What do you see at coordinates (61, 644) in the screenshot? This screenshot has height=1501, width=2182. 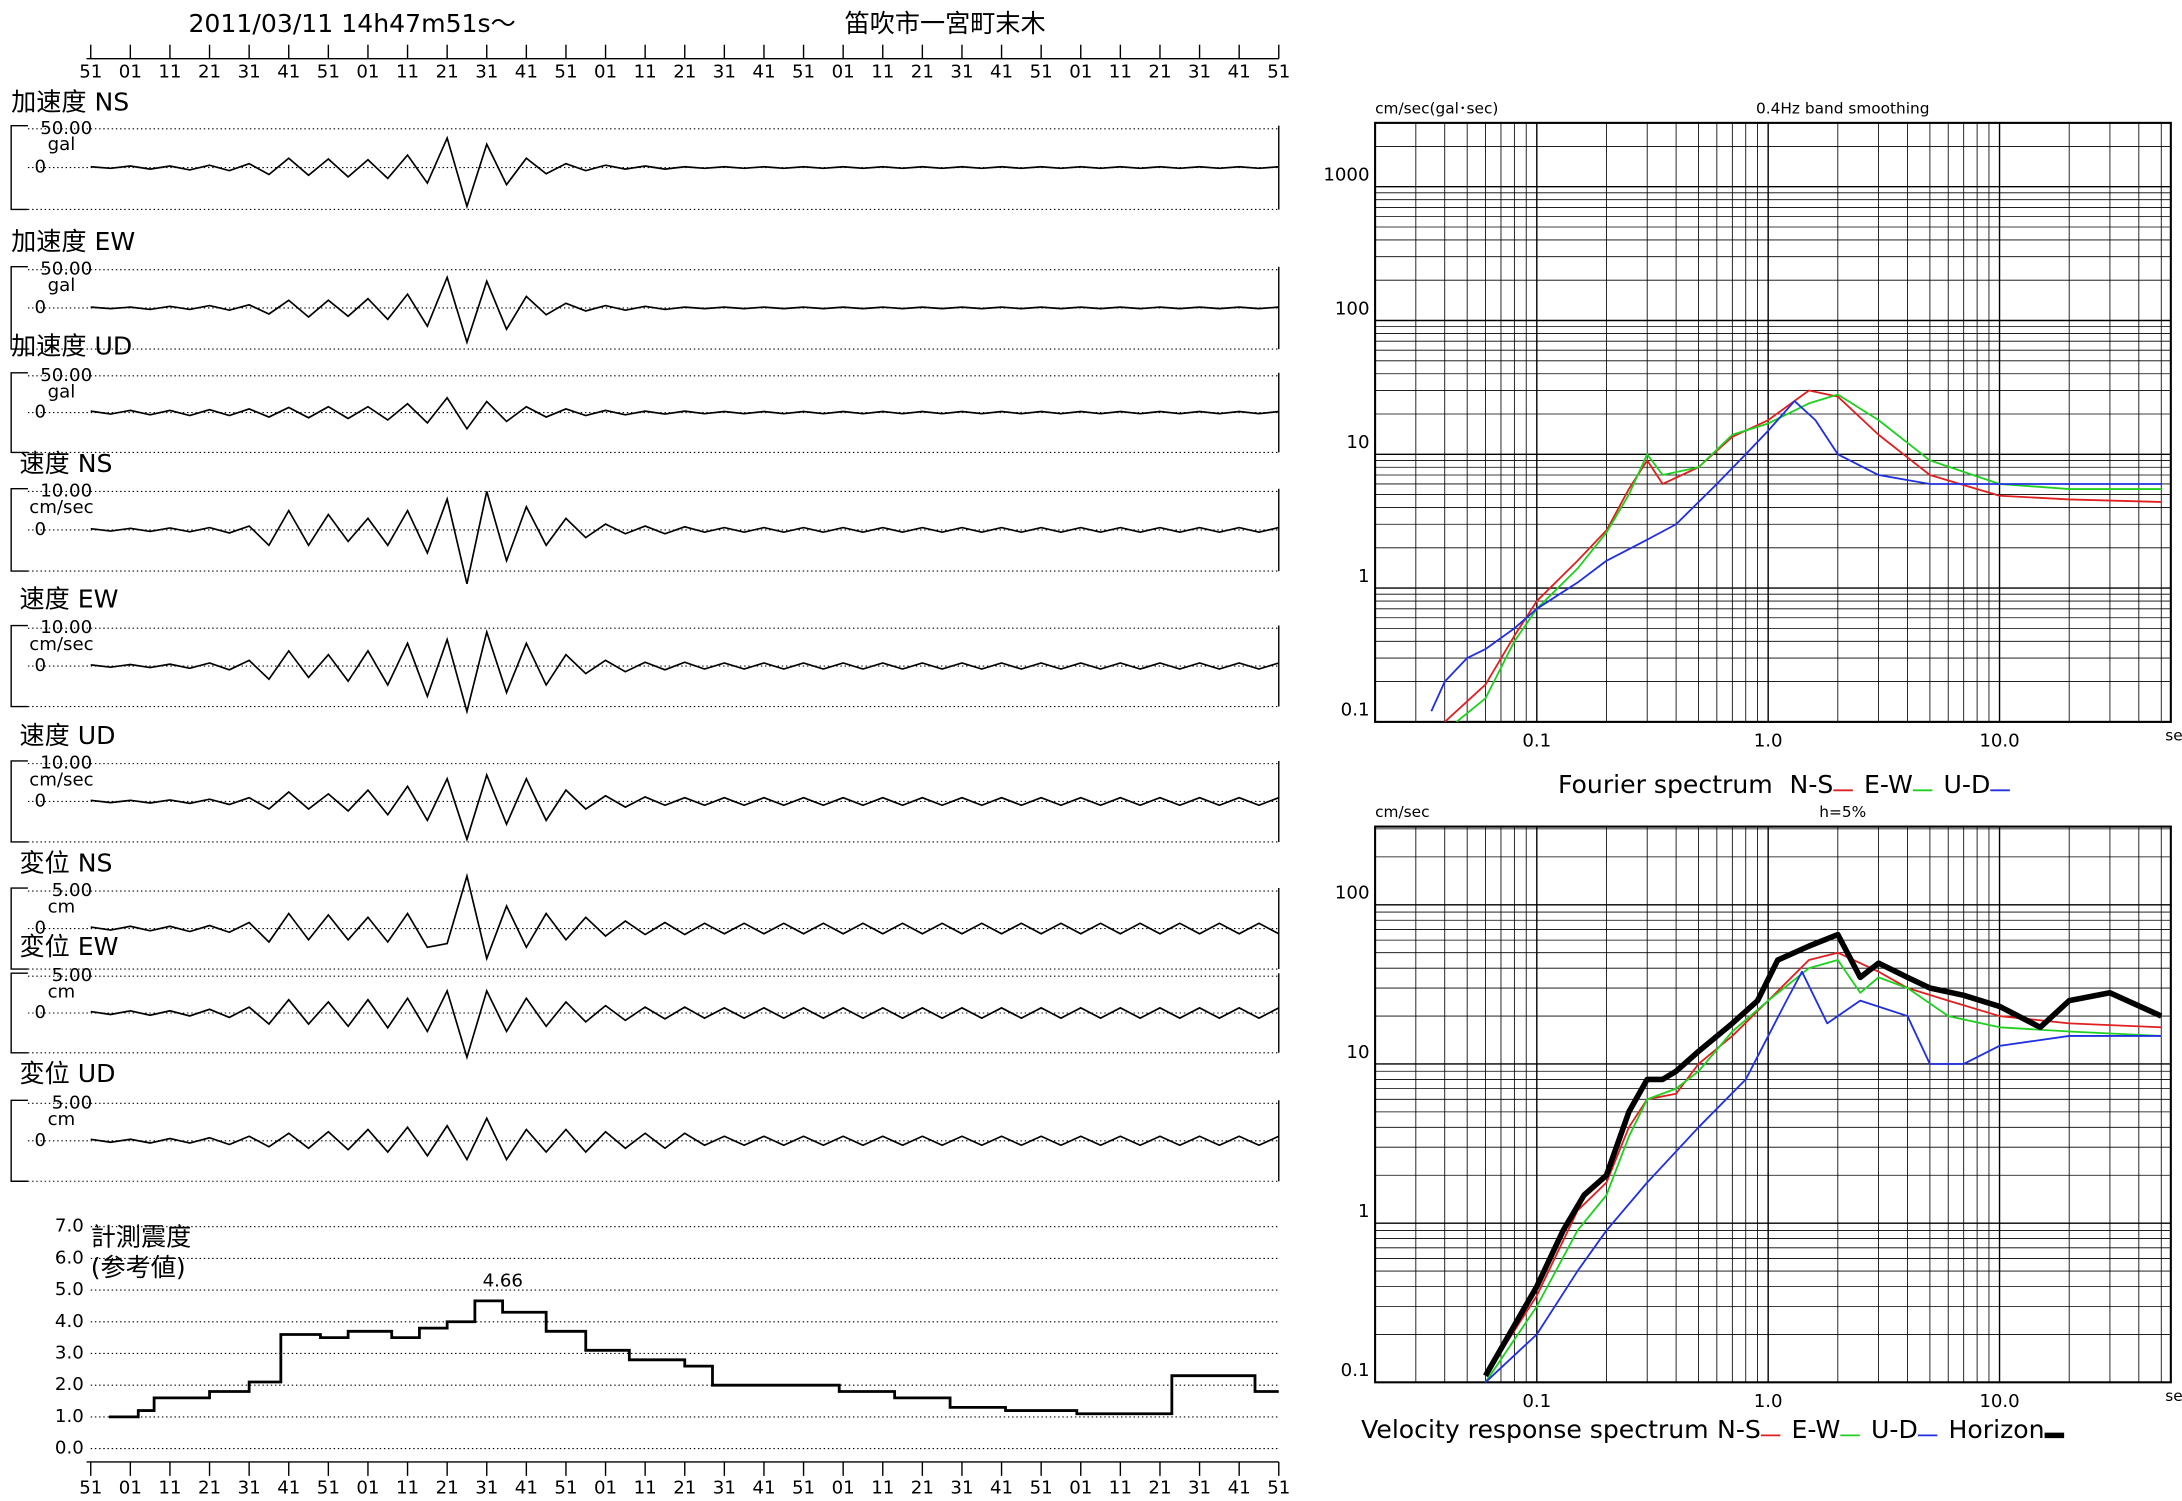 I see `panel-unit: cm/sec` at bounding box center [61, 644].